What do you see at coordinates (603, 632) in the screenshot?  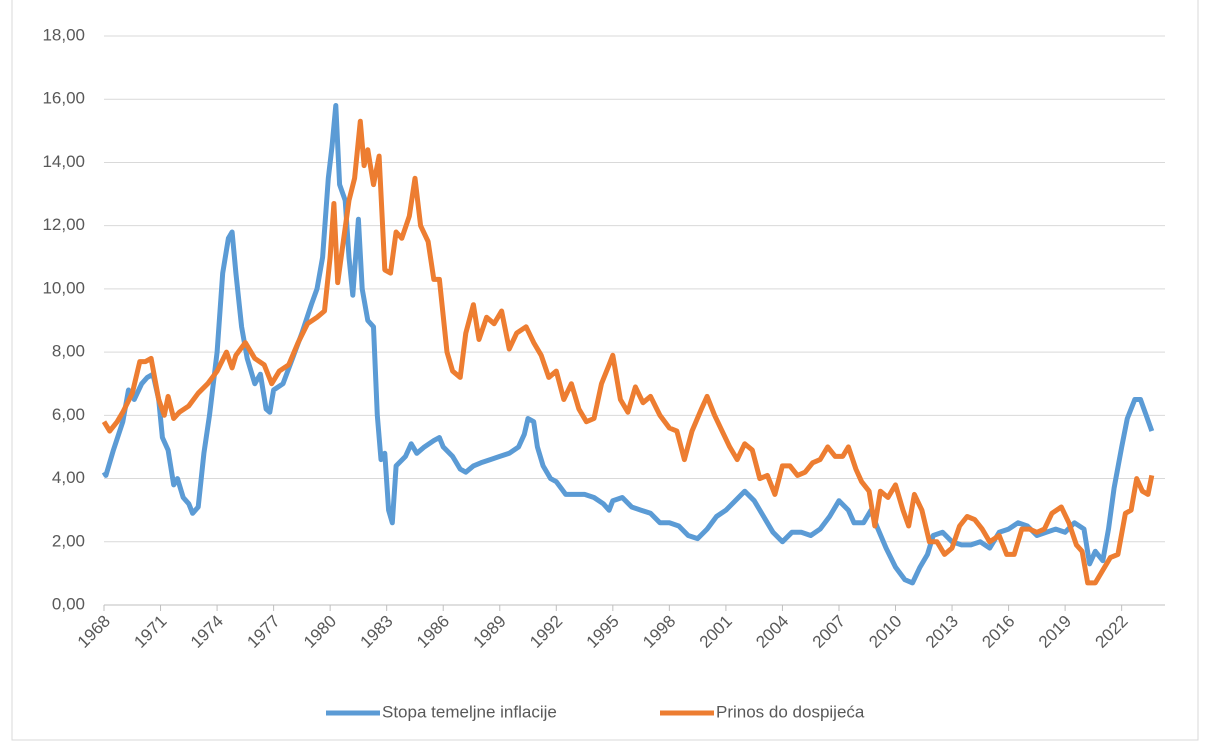 I see `x-tick-label: 1995` at bounding box center [603, 632].